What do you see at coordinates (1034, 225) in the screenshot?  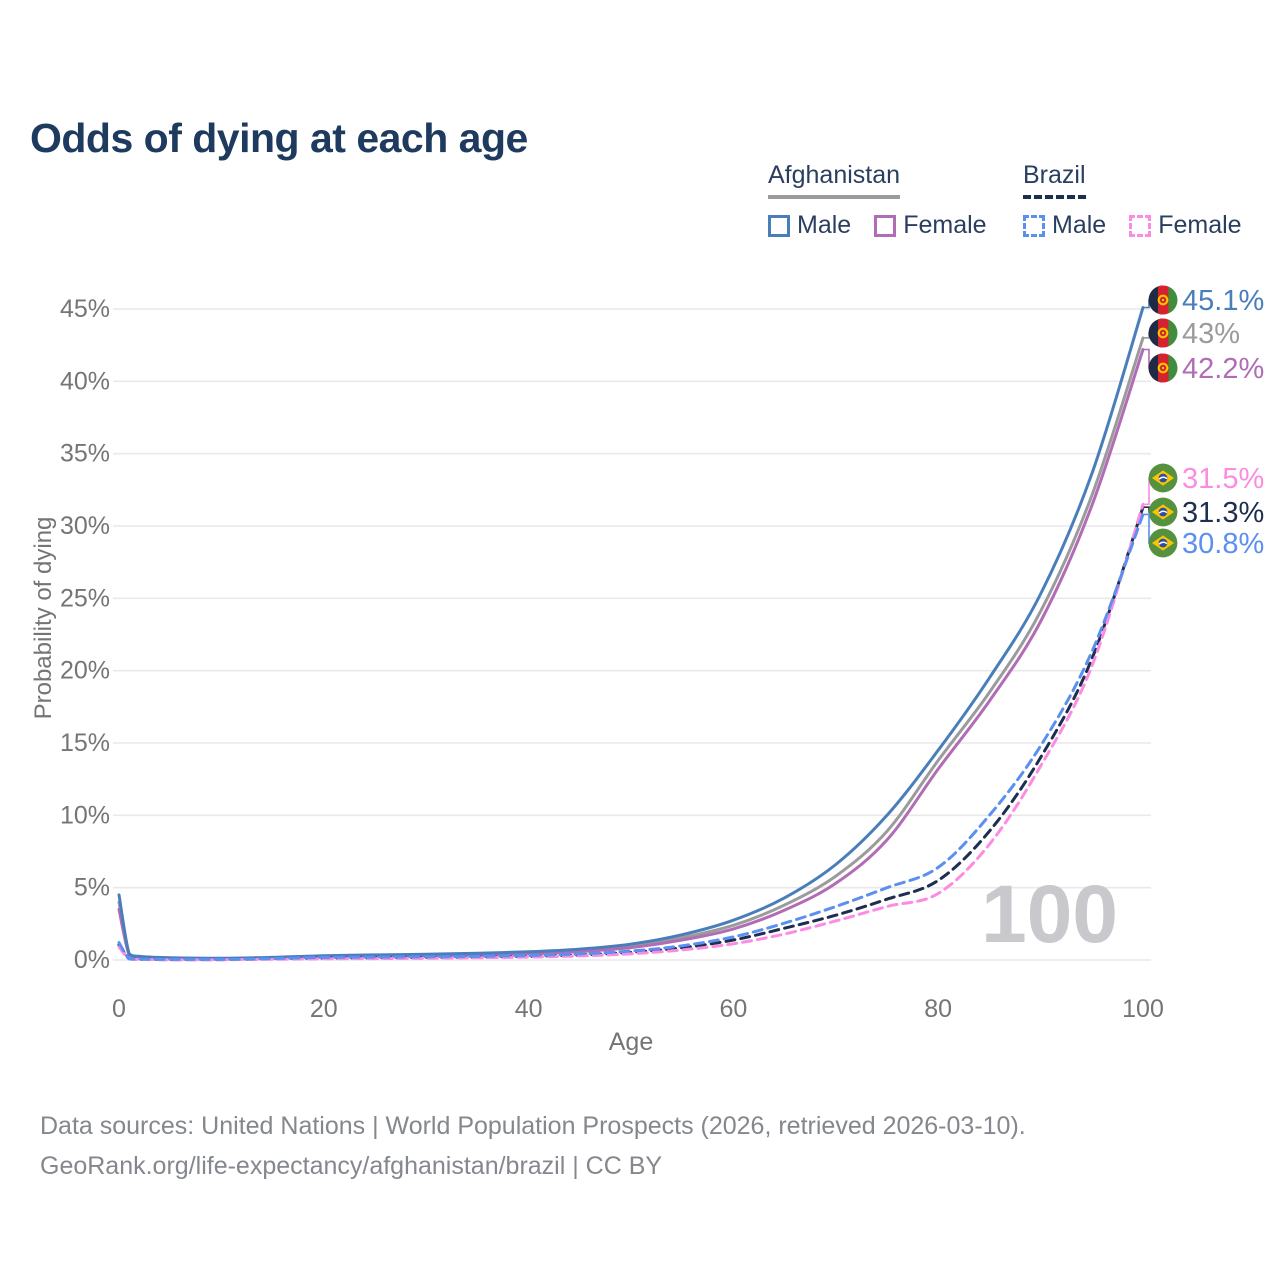 I see `legend-checkbox-brazil-male` at bounding box center [1034, 225].